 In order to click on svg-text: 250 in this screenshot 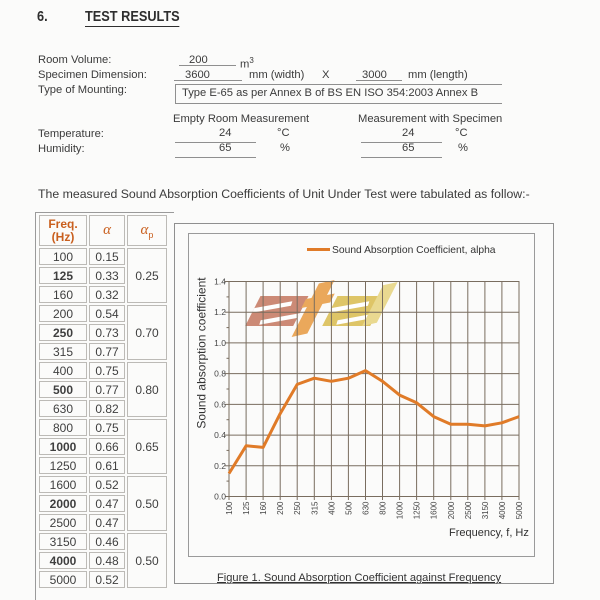, I will do `click(297, 508)`.